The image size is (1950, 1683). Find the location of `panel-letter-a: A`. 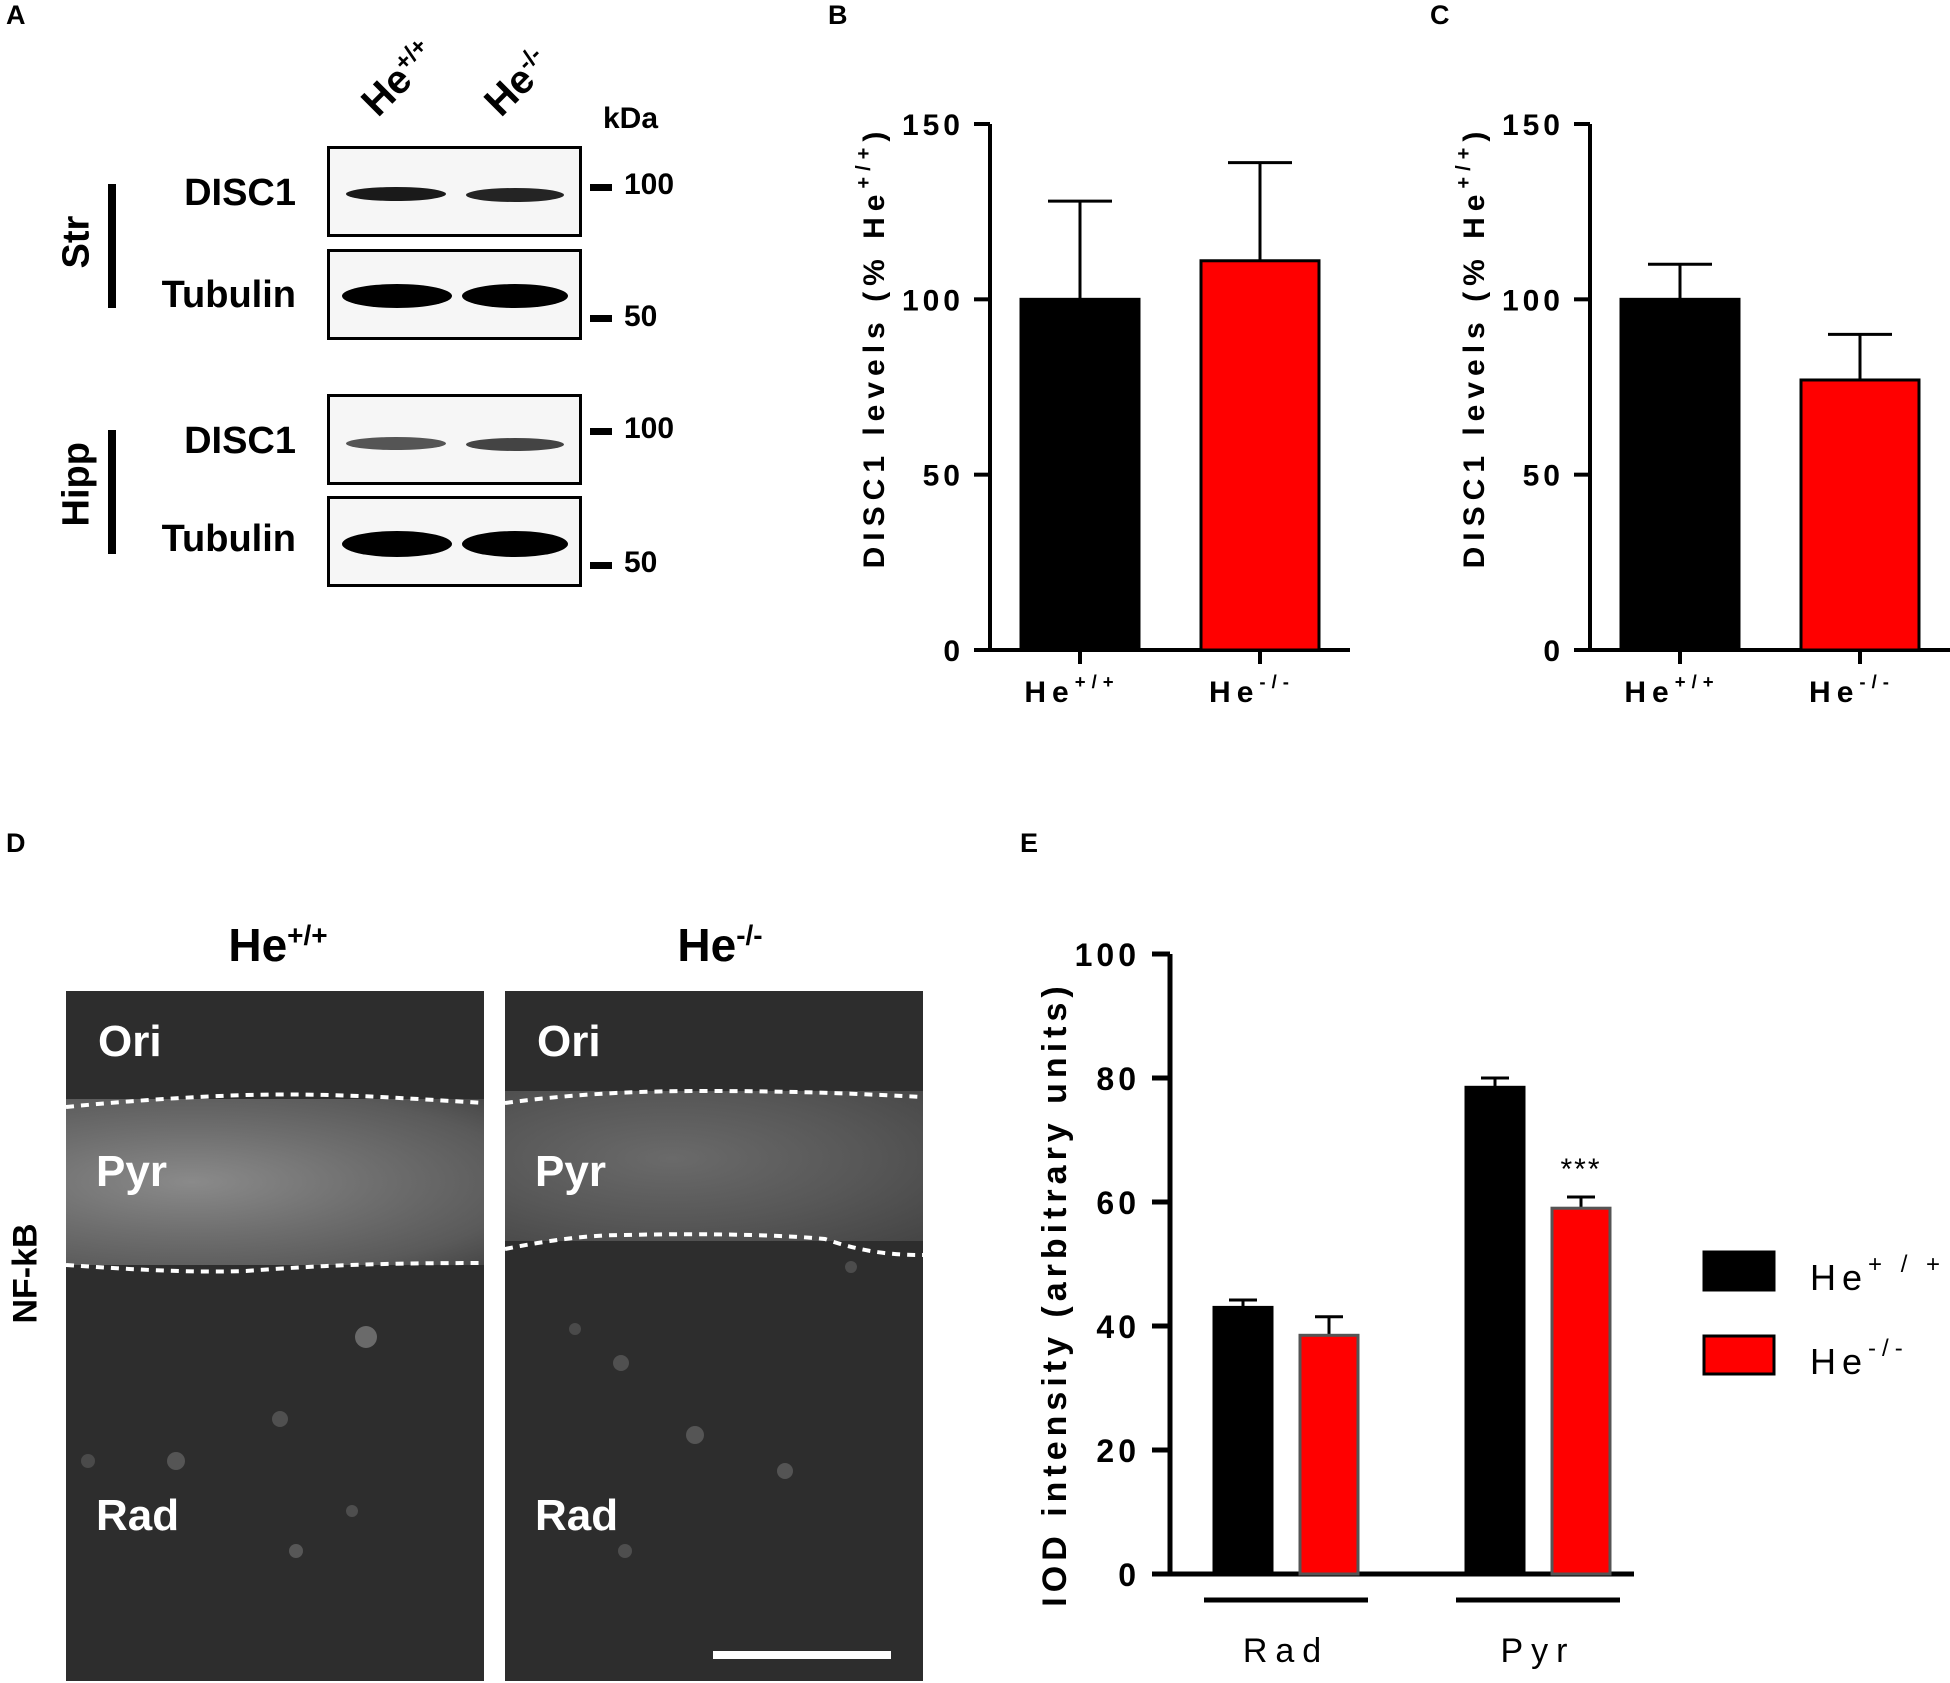

panel-letter-a: A is located at coordinates (16, 15).